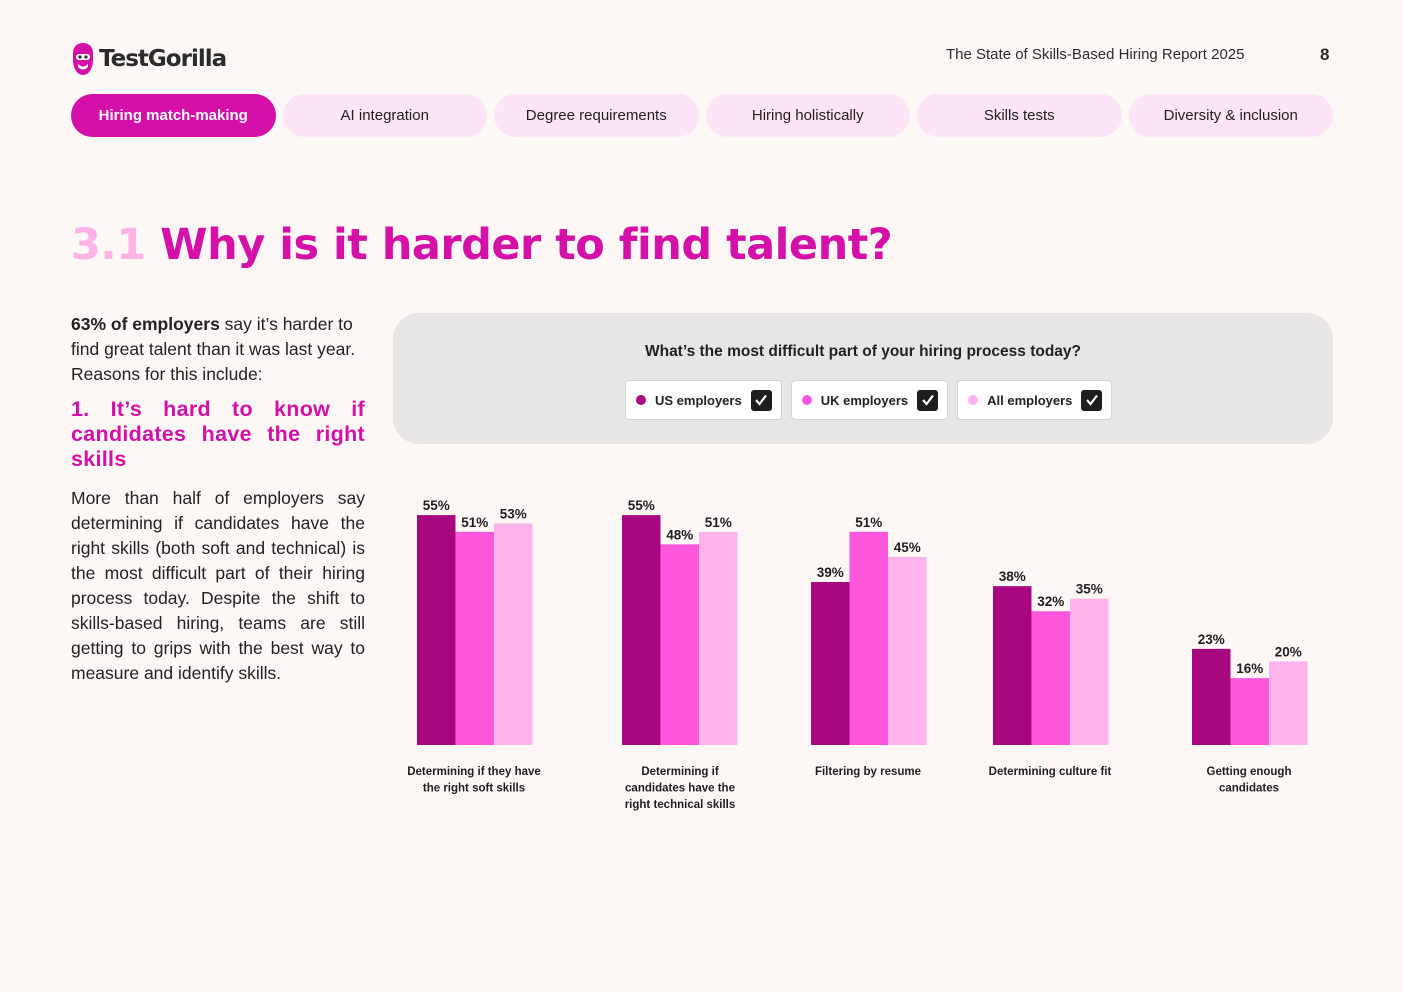 The width and height of the screenshot is (1403, 992). What do you see at coordinates (1249, 789) in the screenshot?
I see `category-label-5: candidates` at bounding box center [1249, 789].